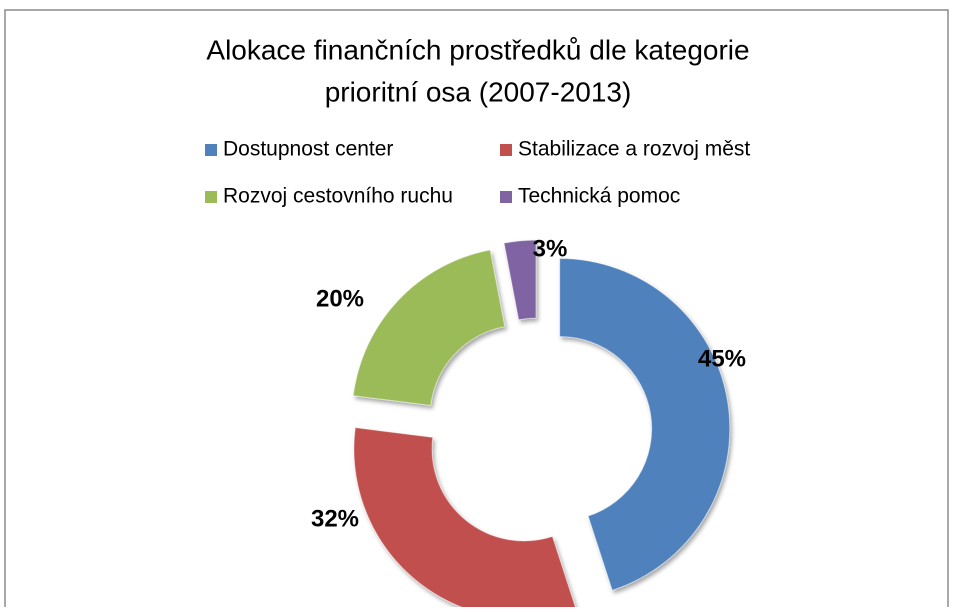 Image resolution: width=955 pixels, height=612 pixels. Describe the element at coordinates (599, 196) in the screenshot. I see `legend-label: Technická pomoc` at that location.